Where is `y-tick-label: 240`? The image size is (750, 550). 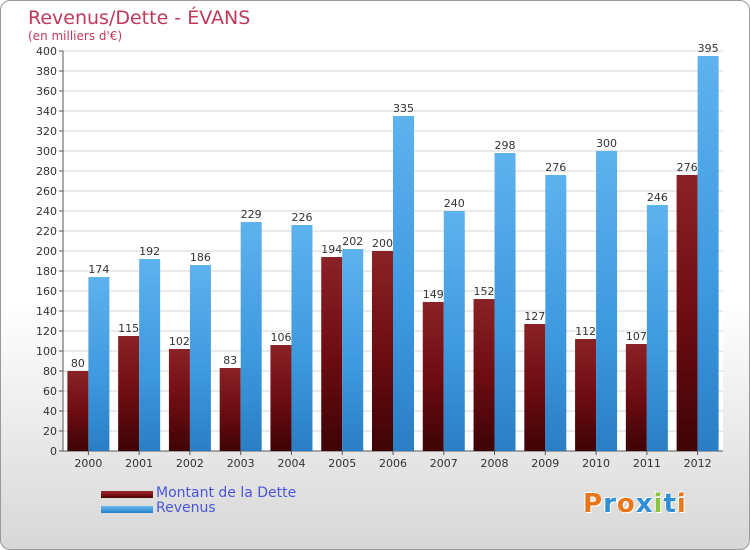 y-tick-label: 240 is located at coordinates (46, 211).